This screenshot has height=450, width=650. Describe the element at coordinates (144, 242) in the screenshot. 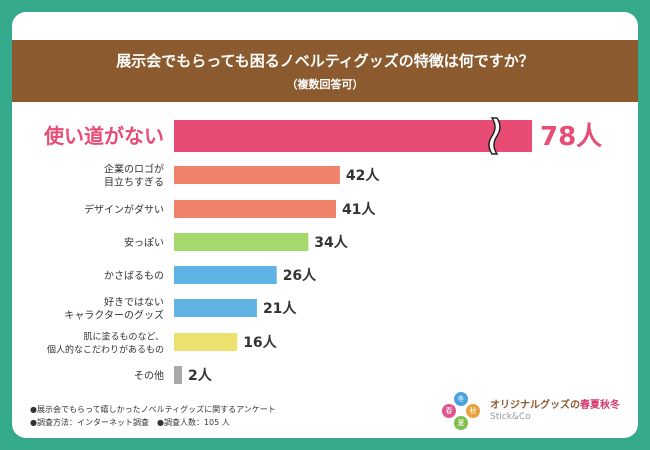

I see `category-label: 安っぽい` at that location.